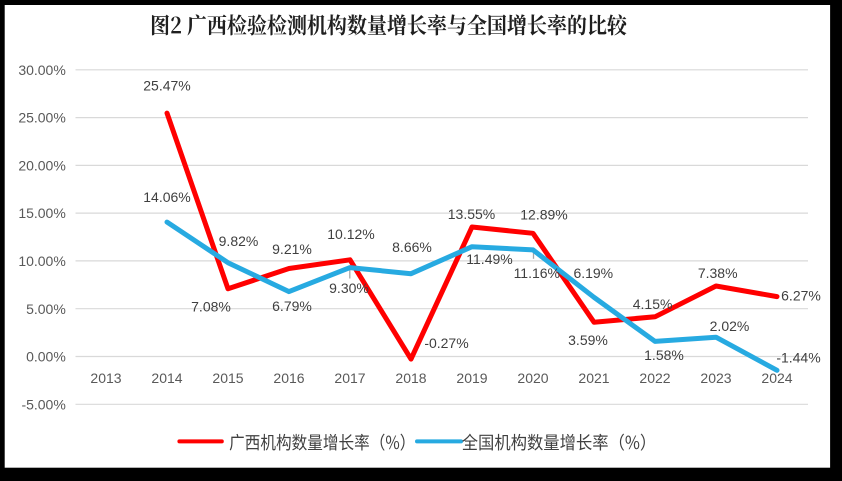 The height and width of the screenshot is (481, 842). I want to click on svg-text: 20.00%, so click(41, 166).